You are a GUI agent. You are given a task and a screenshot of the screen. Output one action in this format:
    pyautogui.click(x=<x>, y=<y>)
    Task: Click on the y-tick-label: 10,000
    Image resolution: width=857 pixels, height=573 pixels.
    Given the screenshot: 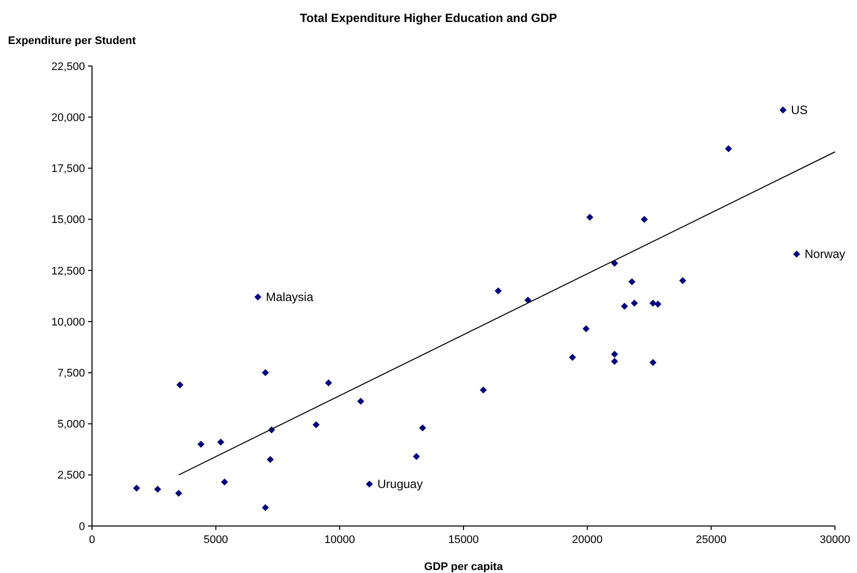 What is the action you would take?
    pyautogui.click(x=68, y=322)
    